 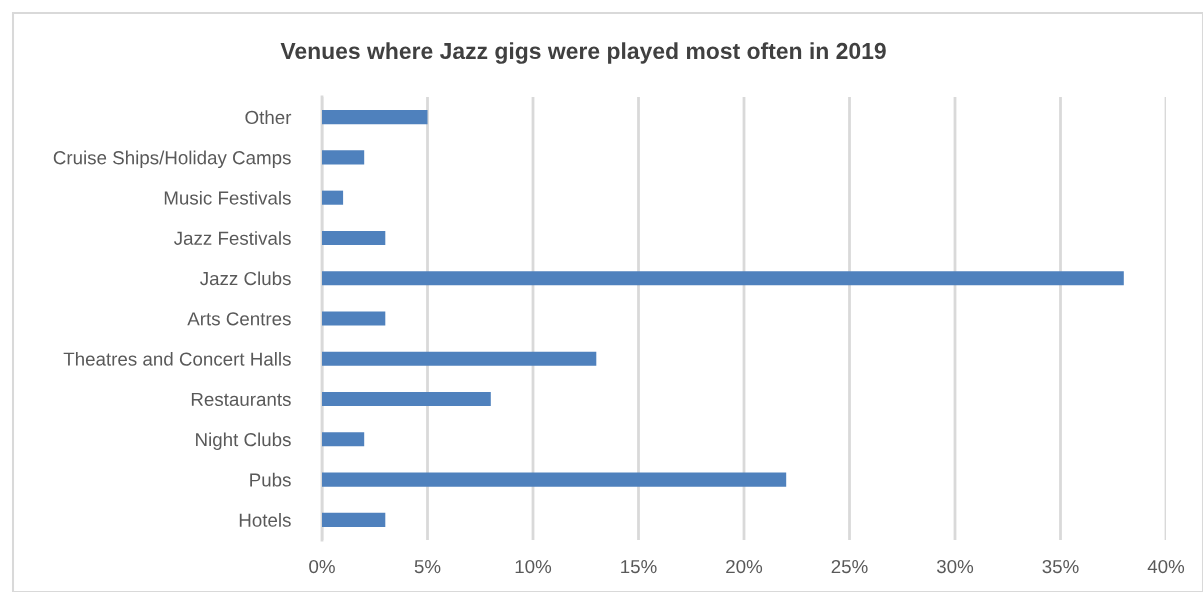 I want to click on x-tick-label: 0%, so click(x=322, y=566).